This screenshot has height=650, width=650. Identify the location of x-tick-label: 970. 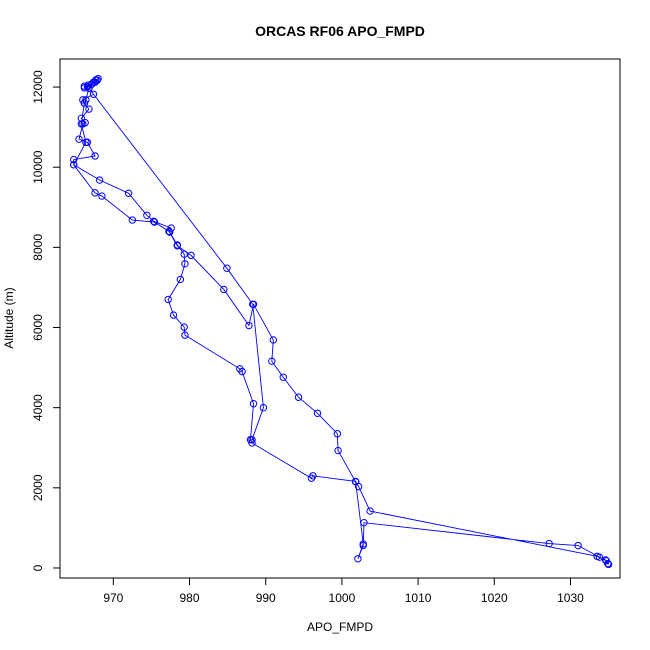
(113, 598).